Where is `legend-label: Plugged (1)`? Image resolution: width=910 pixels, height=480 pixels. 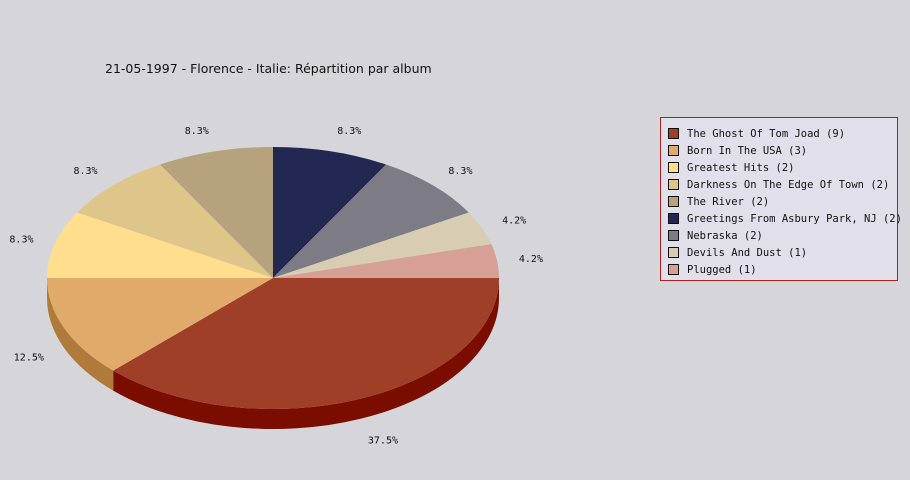 legend-label: Plugged (1) is located at coordinates (722, 269).